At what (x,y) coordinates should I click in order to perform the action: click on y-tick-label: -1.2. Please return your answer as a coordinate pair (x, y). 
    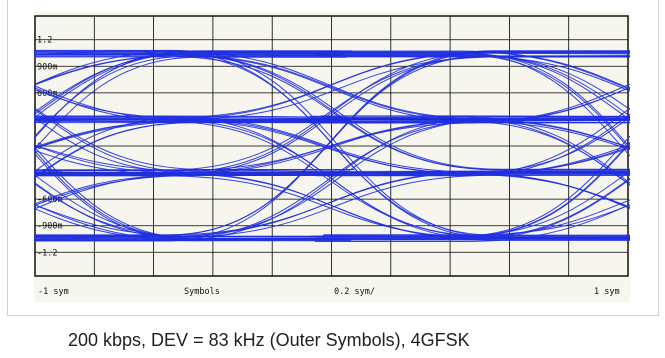
    Looking at the image, I should click on (47, 253).